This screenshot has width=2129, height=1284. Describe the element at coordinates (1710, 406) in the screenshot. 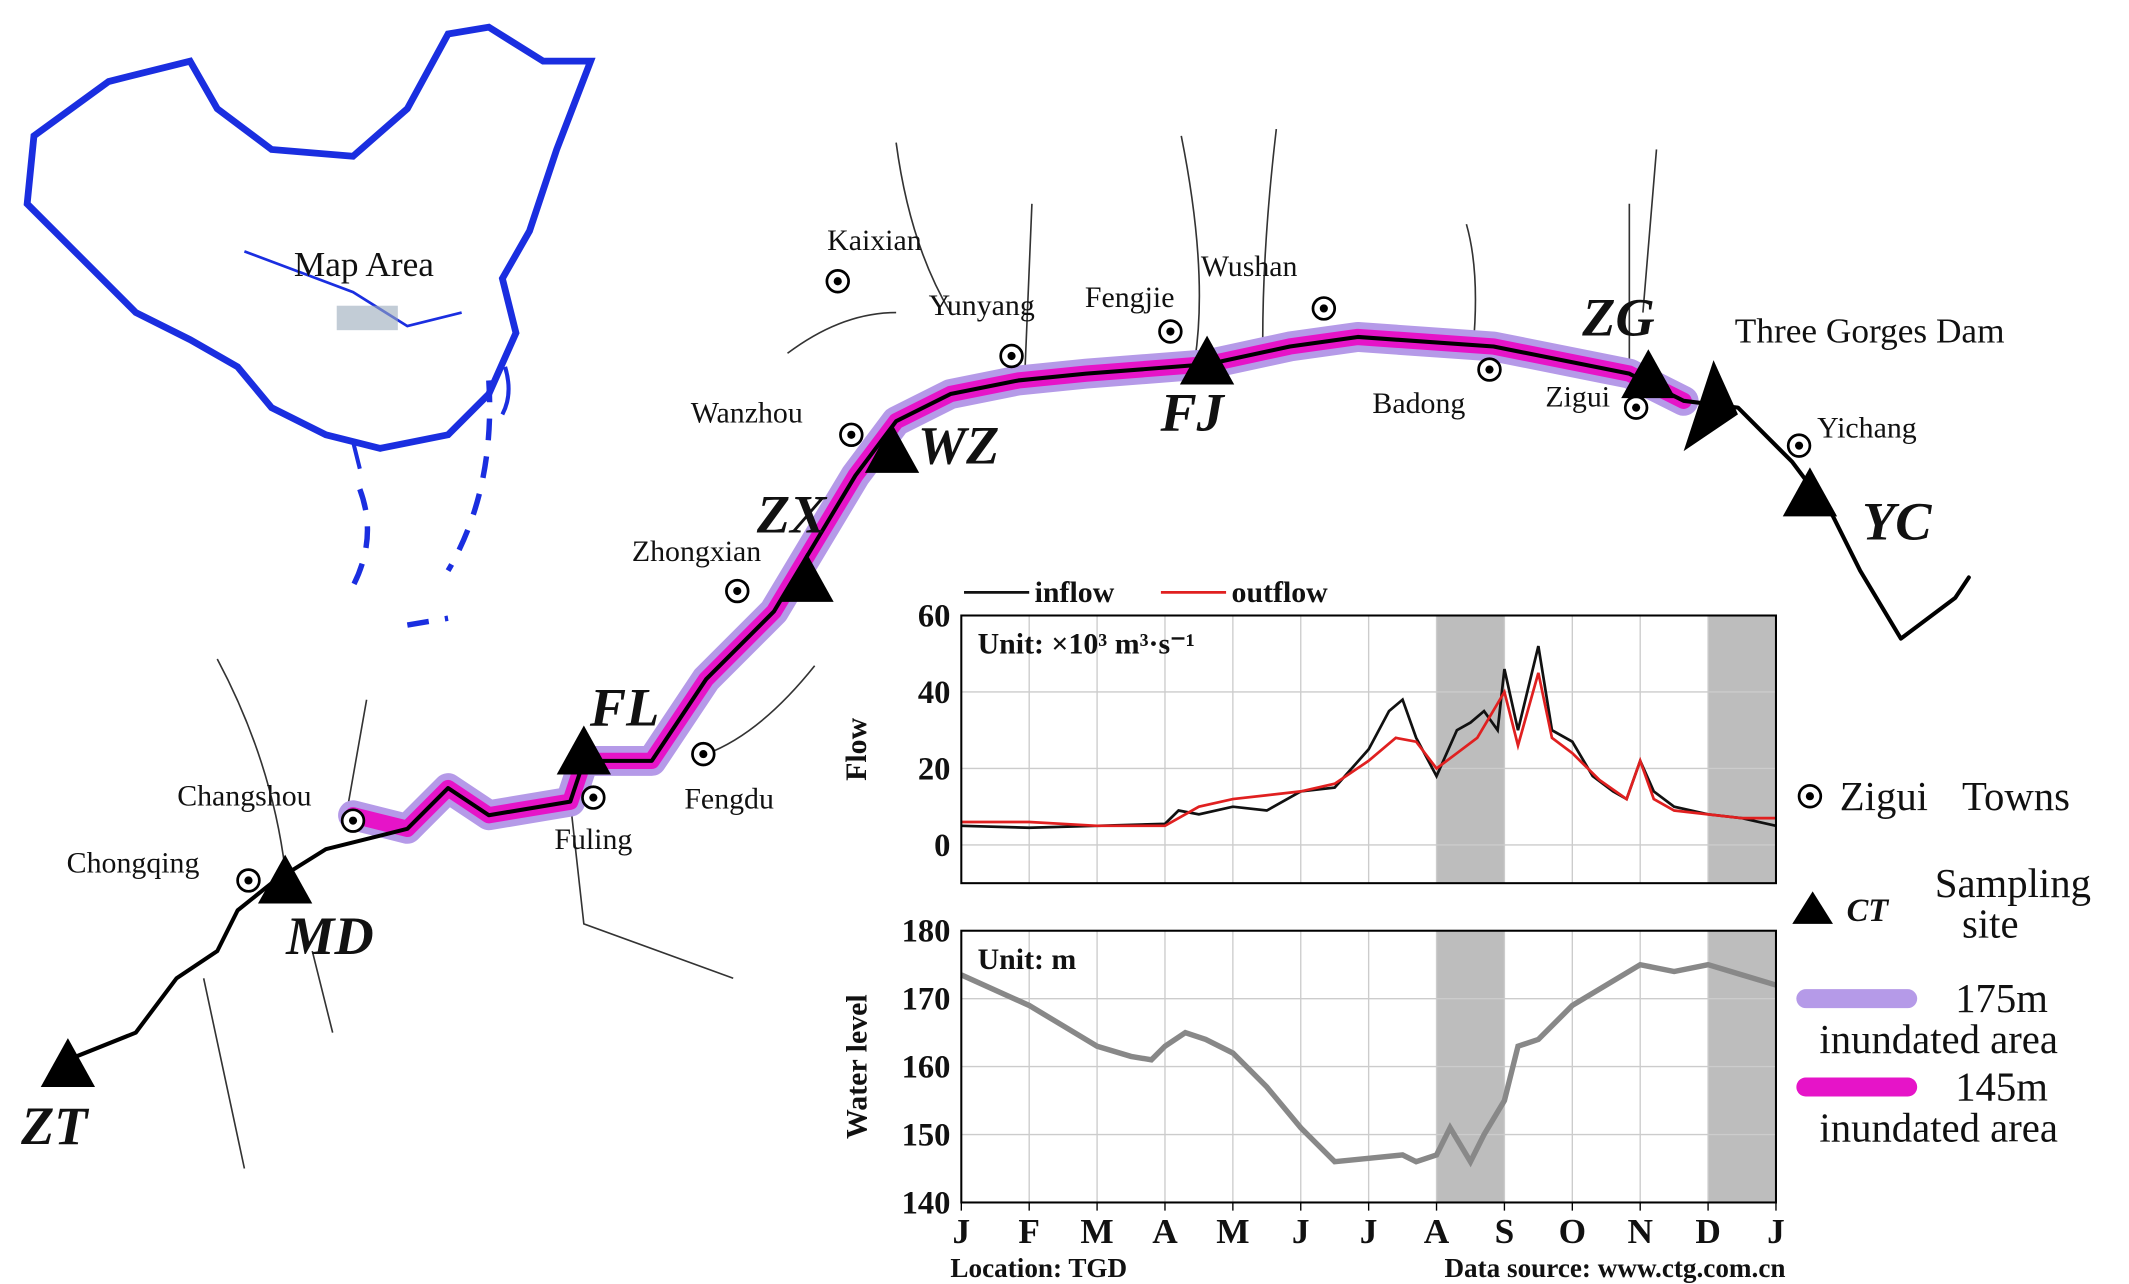

I see `dam-icon` at that location.